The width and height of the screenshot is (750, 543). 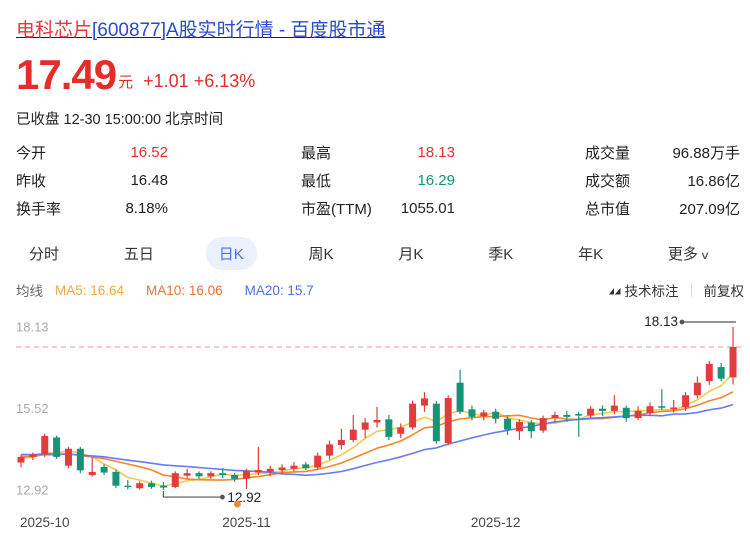 What do you see at coordinates (436, 180) in the screenshot?
I see `stat-value: 16.29` at bounding box center [436, 180].